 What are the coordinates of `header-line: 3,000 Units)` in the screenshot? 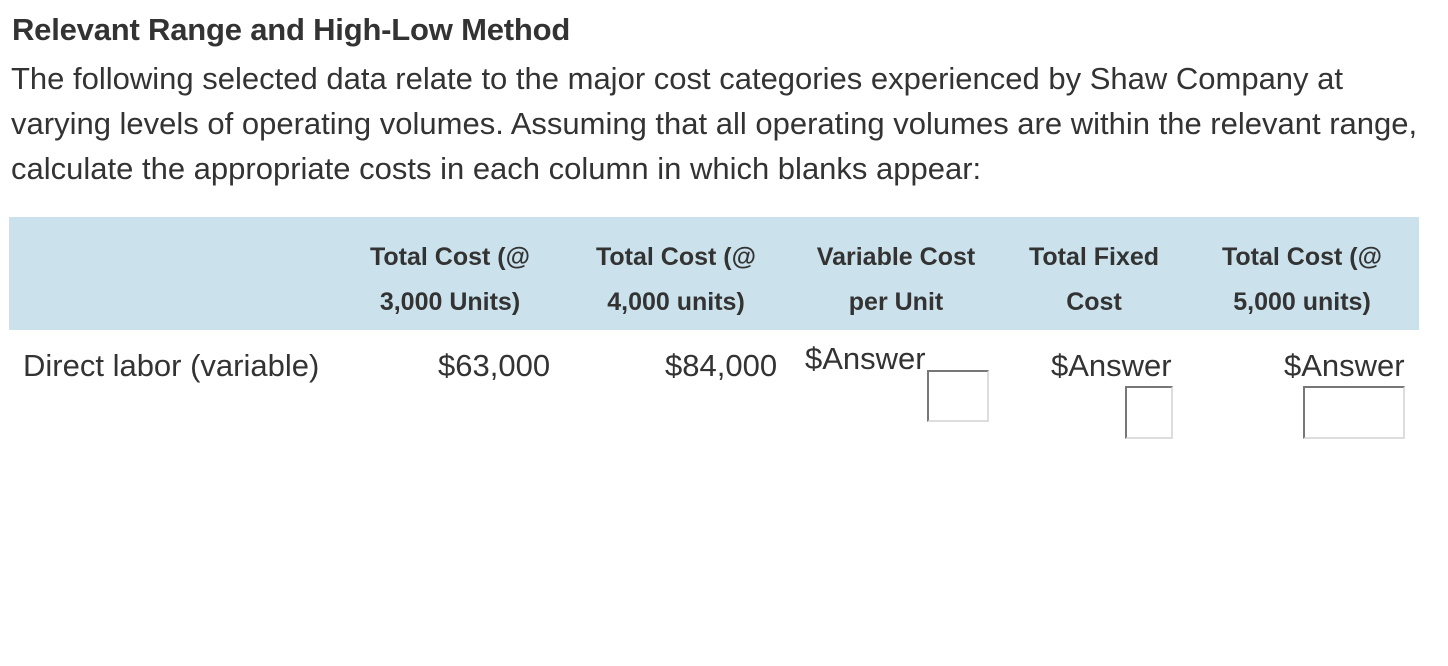 It's located at (450, 302).